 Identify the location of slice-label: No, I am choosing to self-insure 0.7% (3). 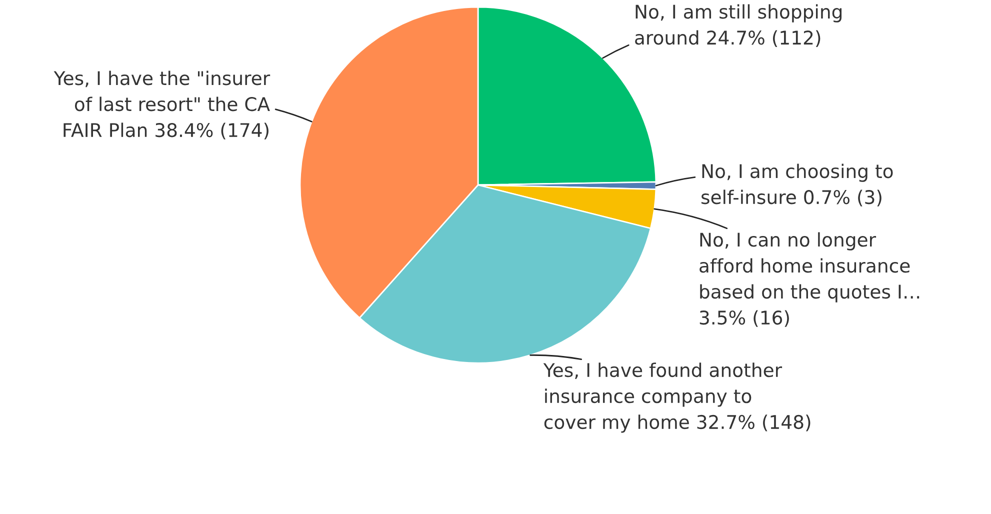
(797, 185).